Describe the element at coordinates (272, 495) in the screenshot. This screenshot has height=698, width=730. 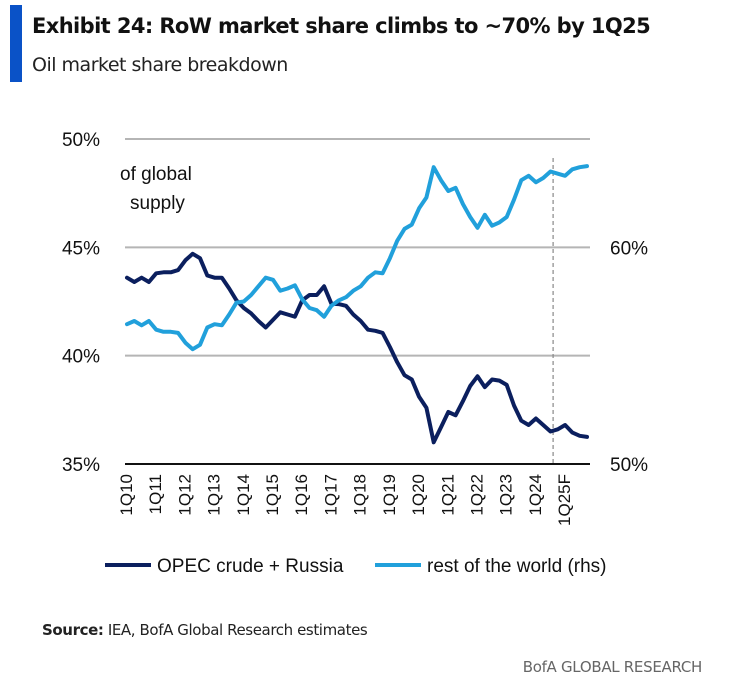
I see `x-tick-label: 1Q15` at that location.